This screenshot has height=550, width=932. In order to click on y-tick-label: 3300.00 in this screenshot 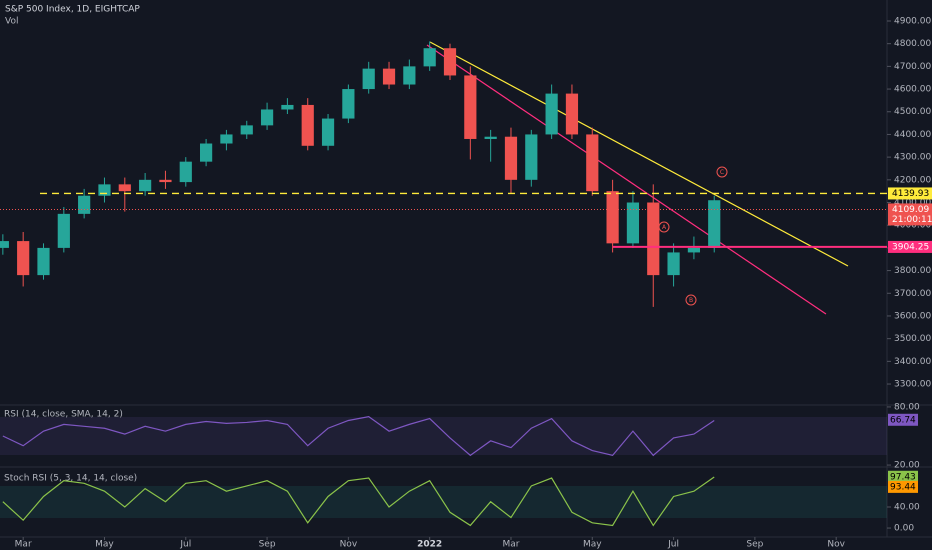, I will do `click(912, 385)`.